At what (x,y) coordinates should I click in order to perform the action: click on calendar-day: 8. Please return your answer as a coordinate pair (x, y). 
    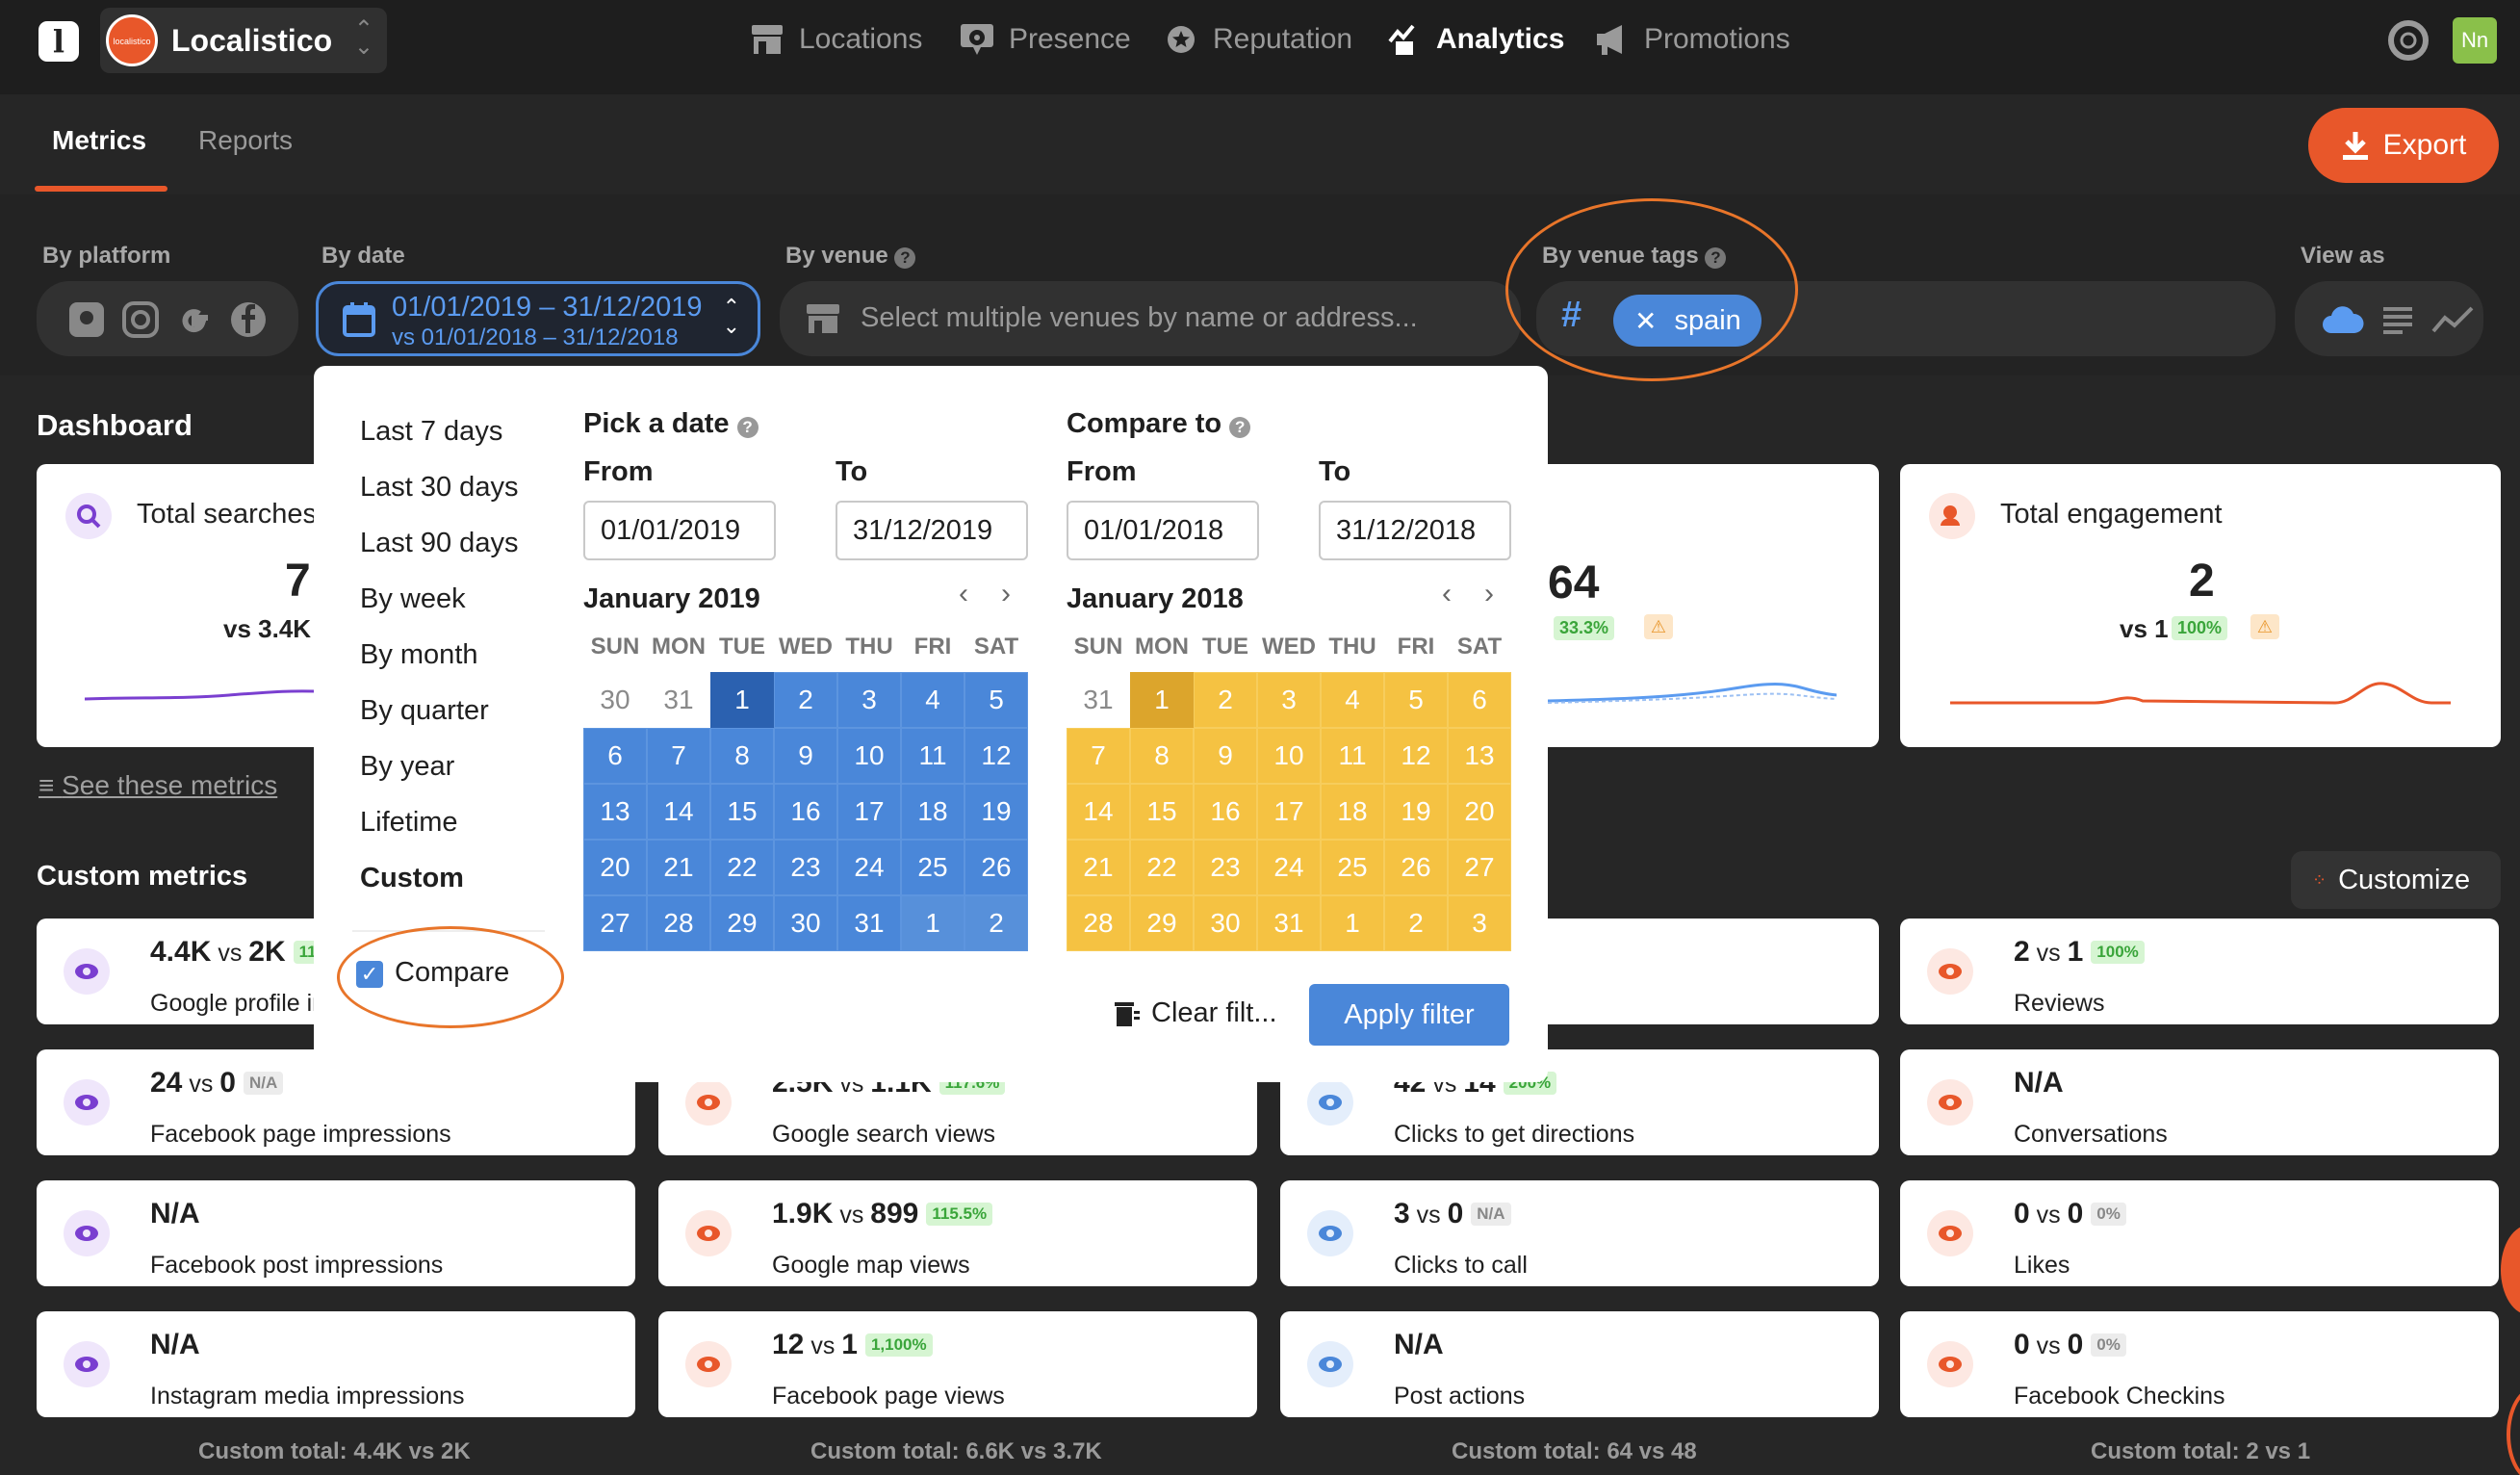
    Looking at the image, I should click on (1162, 756).